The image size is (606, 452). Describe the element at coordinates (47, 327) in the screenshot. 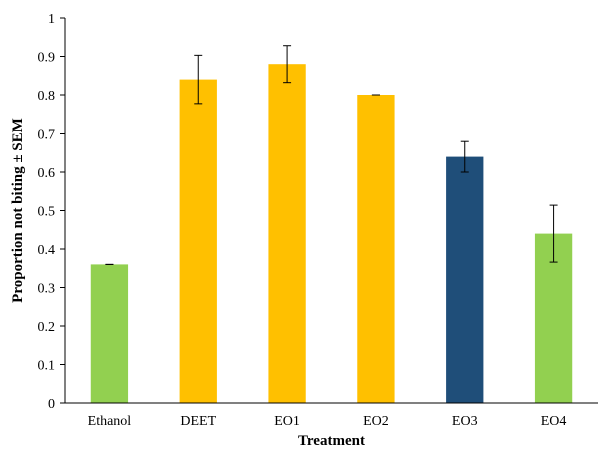

I see `y-tick-label: 0.2` at that location.